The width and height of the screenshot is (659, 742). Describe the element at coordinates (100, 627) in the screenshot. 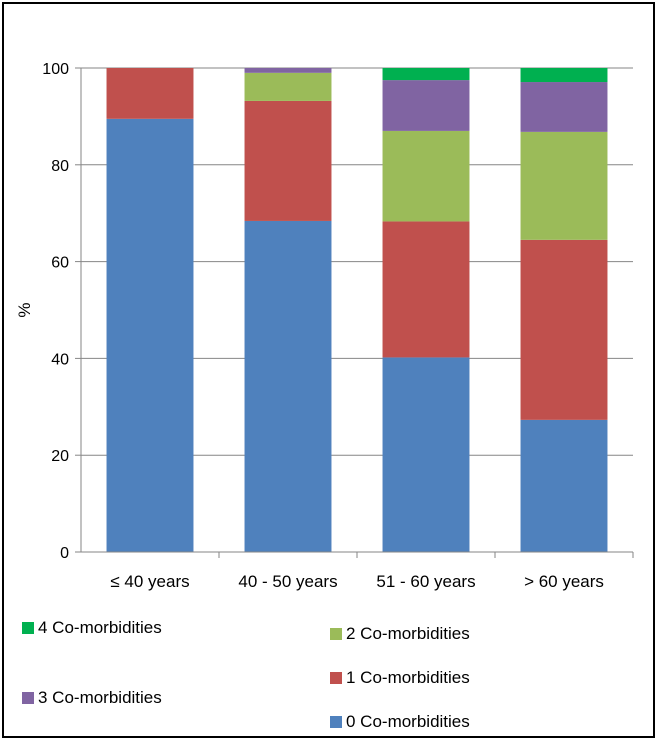

I see `legend-label-4: 4 Co-morbidities` at that location.